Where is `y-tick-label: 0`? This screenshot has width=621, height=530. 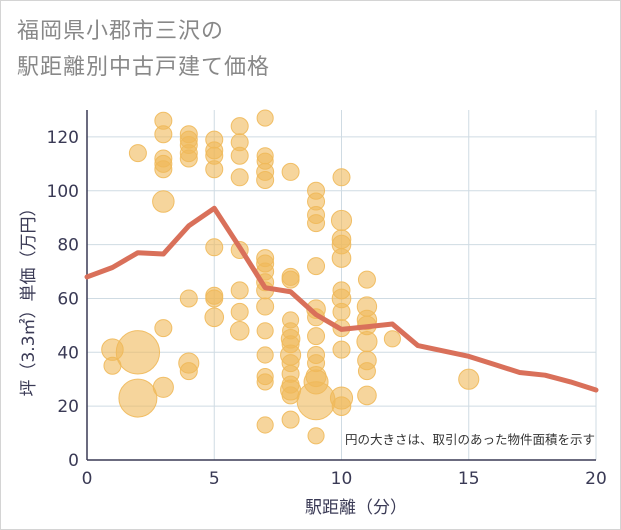
y-tick-label: 0 is located at coordinates (73, 461).